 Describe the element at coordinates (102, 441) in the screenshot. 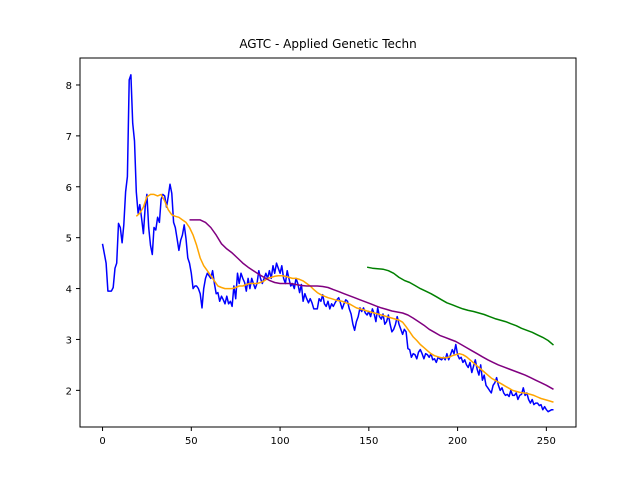

I see `x-tick-label-0: 0` at that location.